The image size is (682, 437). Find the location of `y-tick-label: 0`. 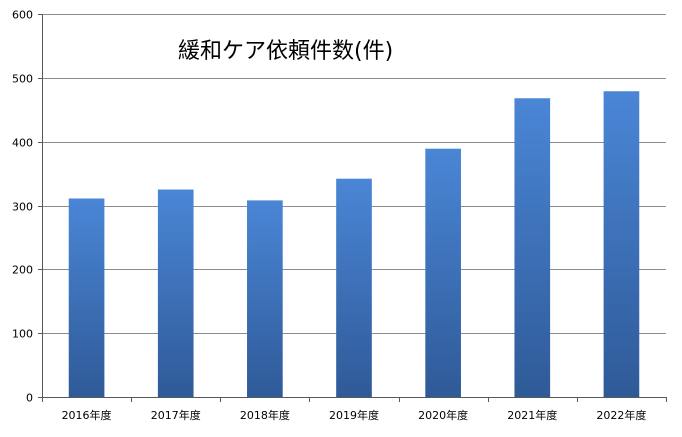

y-tick-label: 0 is located at coordinates (29, 398).